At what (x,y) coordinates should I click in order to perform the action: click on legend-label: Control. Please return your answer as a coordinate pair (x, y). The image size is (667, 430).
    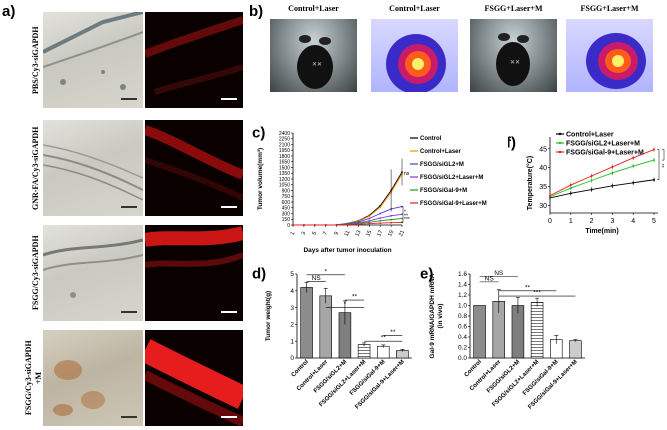
    Looking at the image, I should click on (431, 139).